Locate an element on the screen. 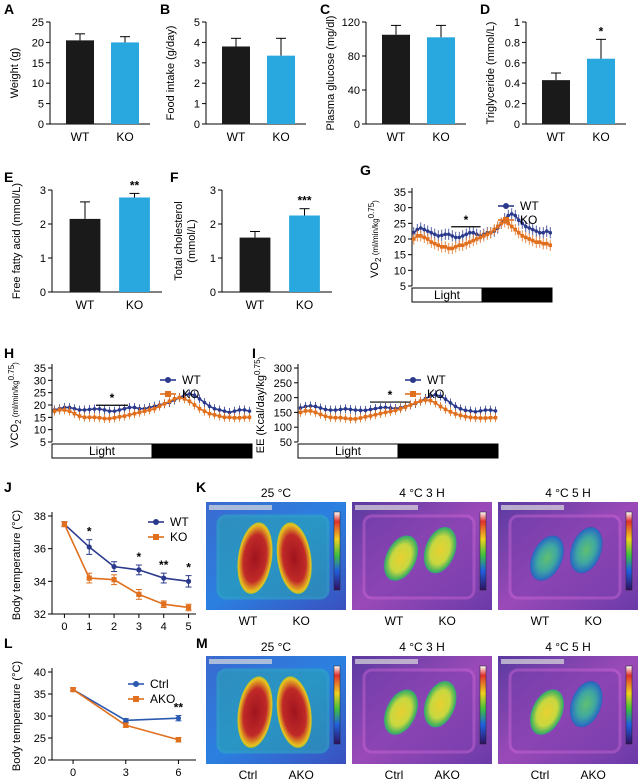  y-tick-label: 0 is located at coordinates (43, 293).